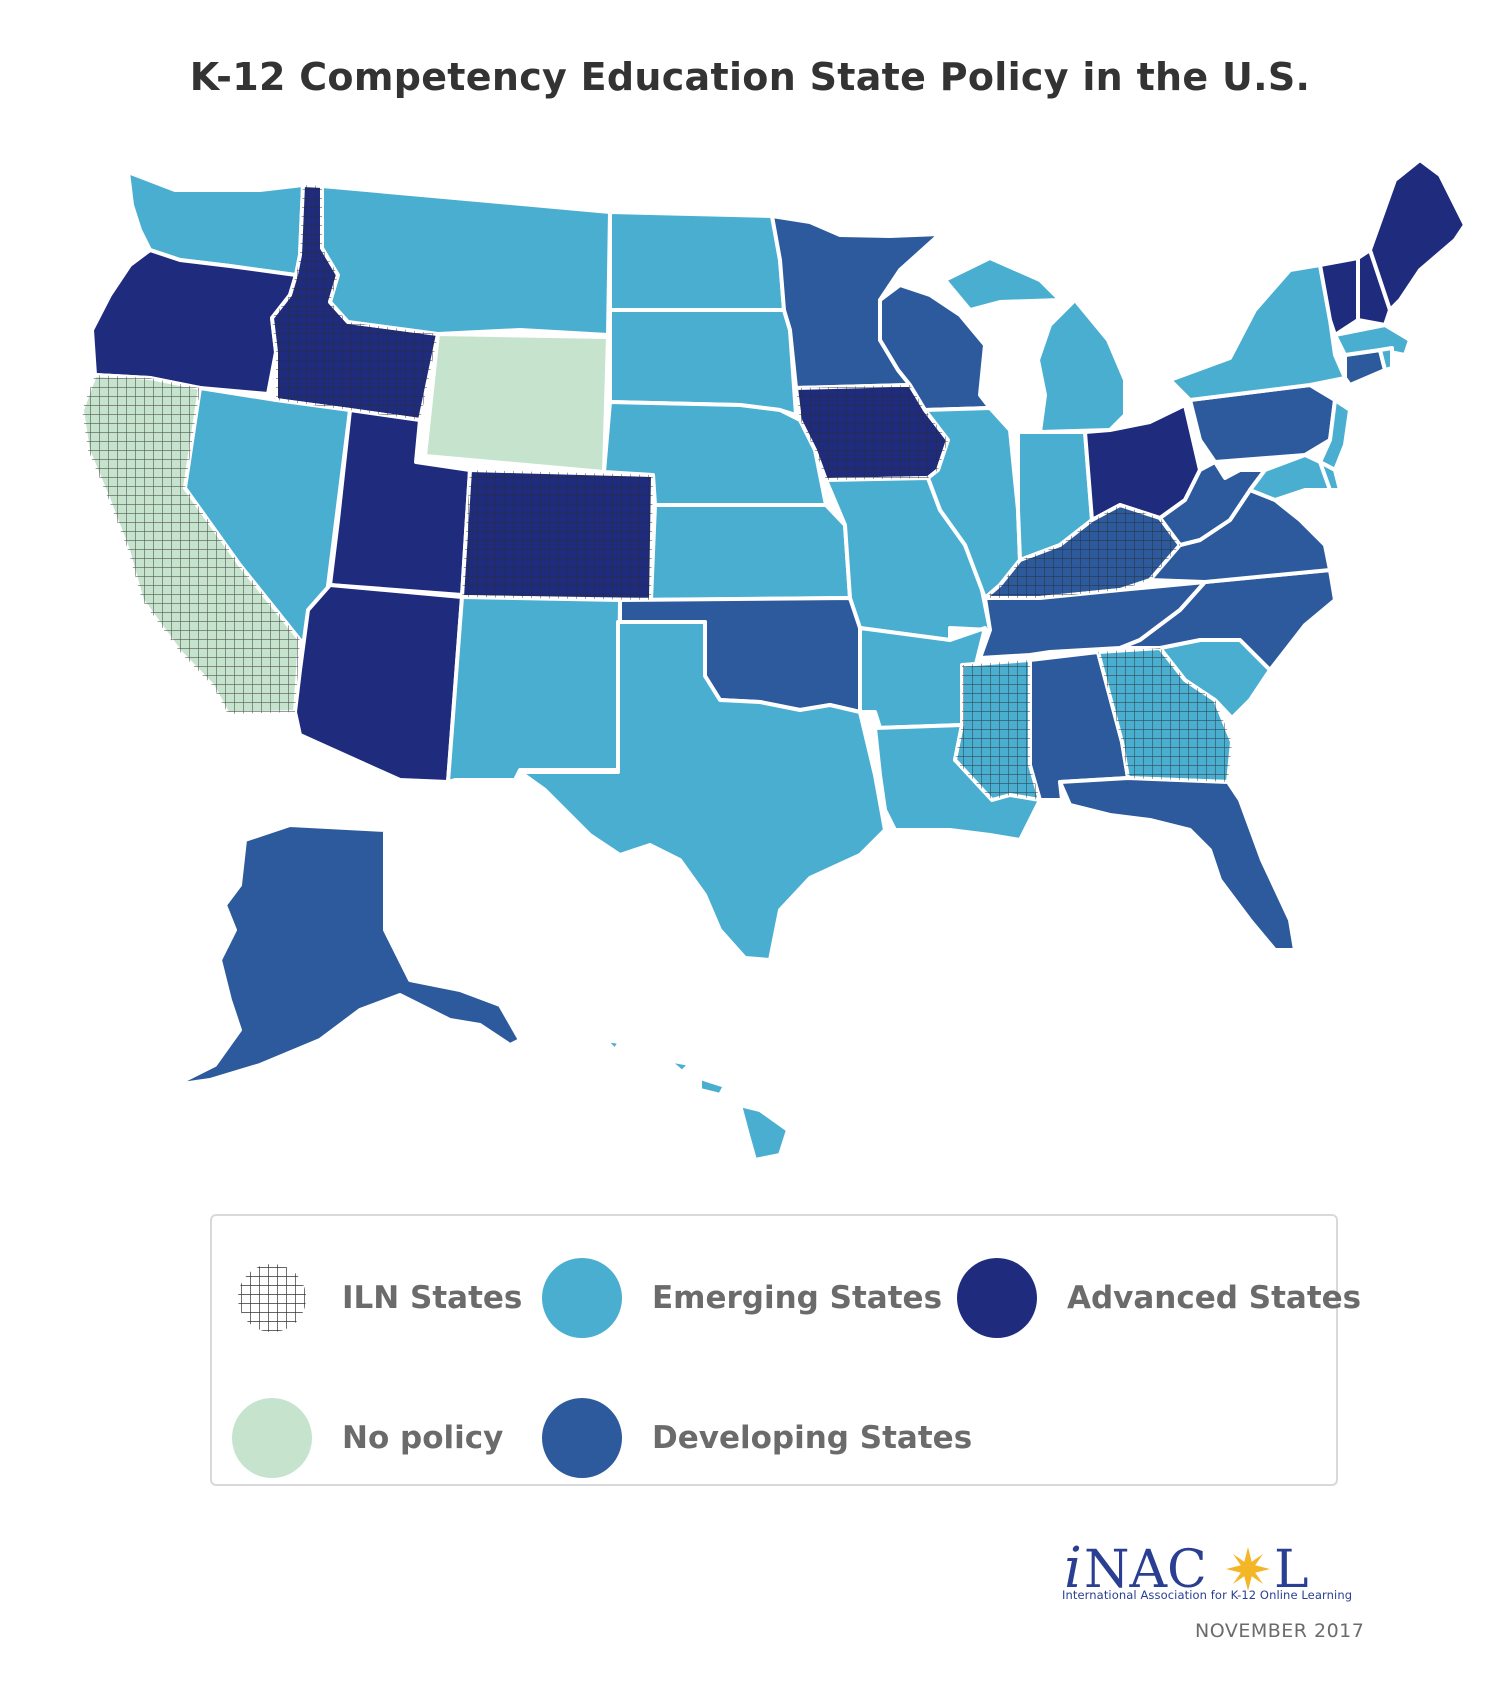  I want to click on state-nc, so click(1227, 620).